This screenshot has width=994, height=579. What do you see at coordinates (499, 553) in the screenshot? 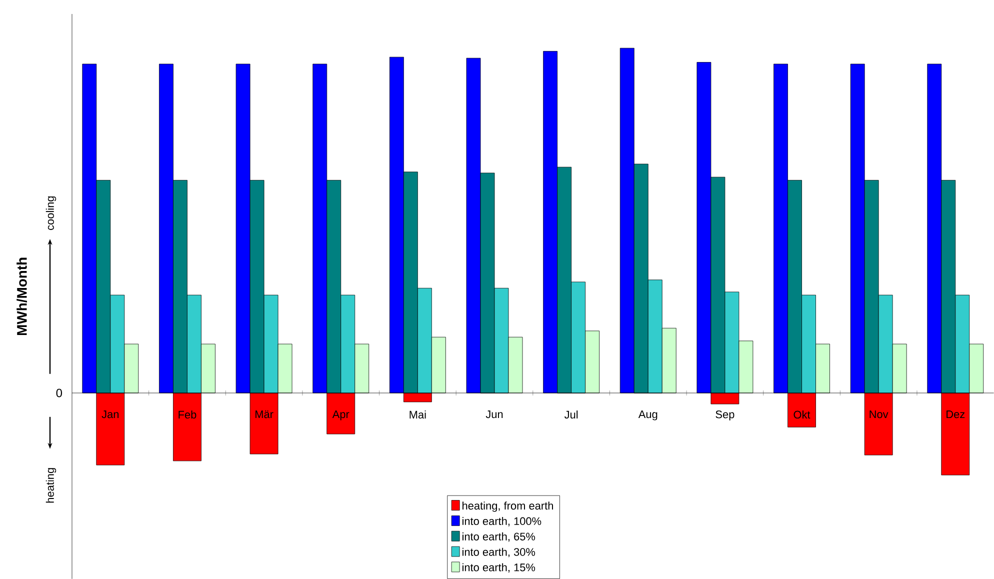
I see `legend-label: into earth, 30%` at bounding box center [499, 553].